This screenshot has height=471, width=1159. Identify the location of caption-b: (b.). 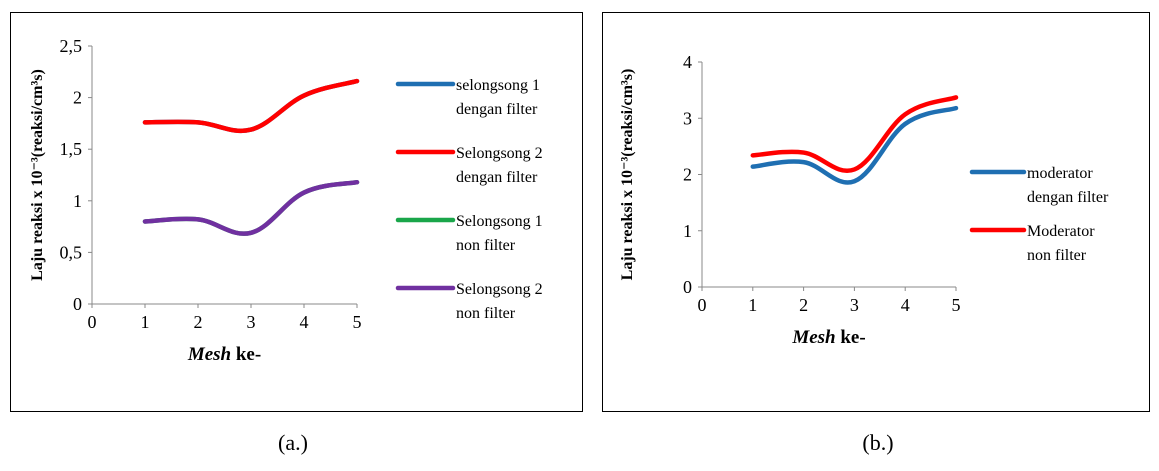
(878, 442).